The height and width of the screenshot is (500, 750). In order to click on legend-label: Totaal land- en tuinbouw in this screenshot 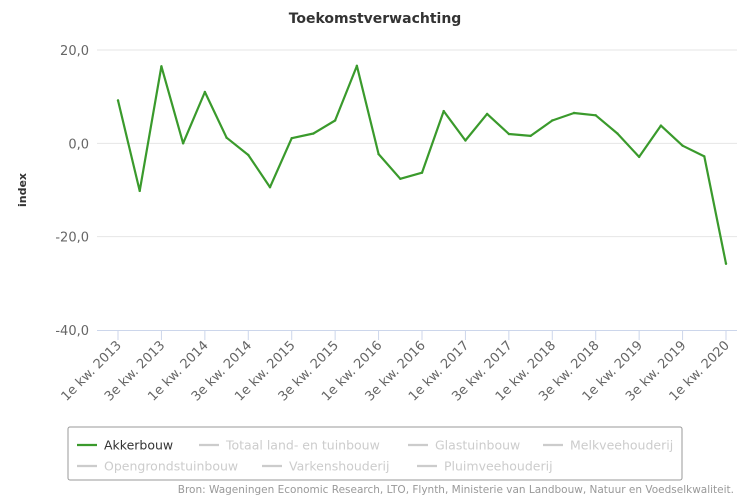, I will do `click(302, 445)`.